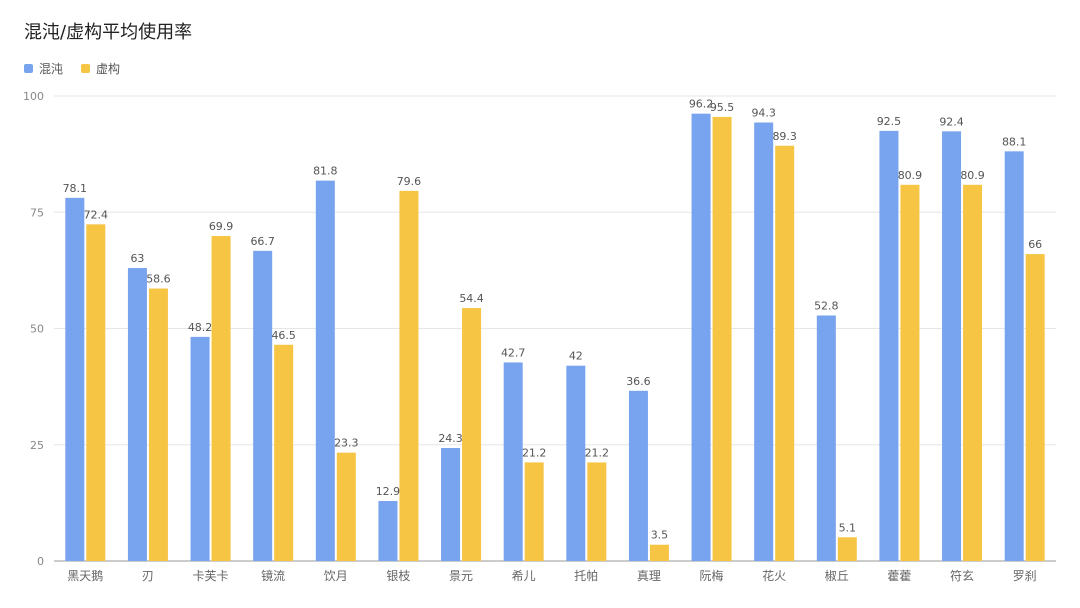  Describe the element at coordinates (398, 575) in the screenshot. I see `x-tick-label: 银枝` at that location.